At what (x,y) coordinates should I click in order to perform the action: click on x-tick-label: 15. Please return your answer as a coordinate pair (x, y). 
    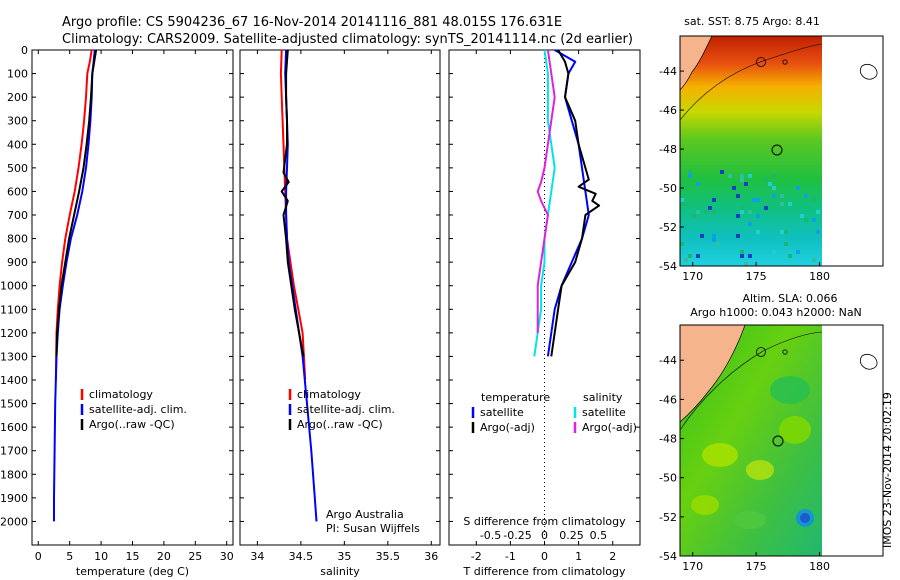
    Looking at the image, I should click on (133, 556).